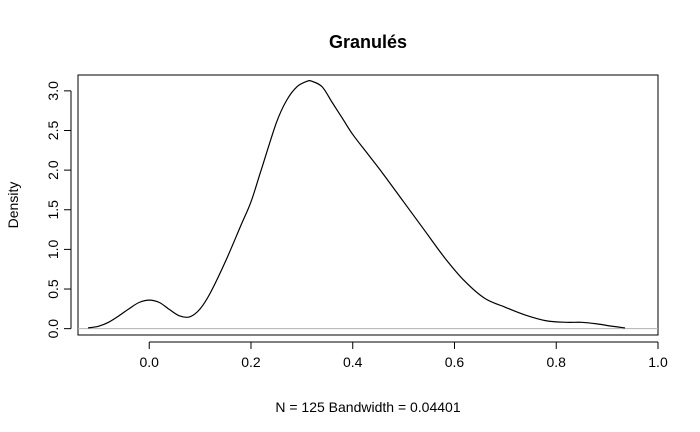 The height and width of the screenshot is (432, 700). I want to click on y-tick-label: 3.0, so click(53, 91).